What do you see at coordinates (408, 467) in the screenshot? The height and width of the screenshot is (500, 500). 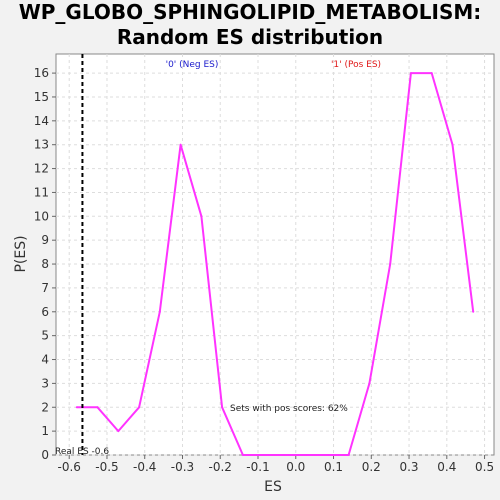 I see `x-tick-label: 0.3` at bounding box center [408, 467].